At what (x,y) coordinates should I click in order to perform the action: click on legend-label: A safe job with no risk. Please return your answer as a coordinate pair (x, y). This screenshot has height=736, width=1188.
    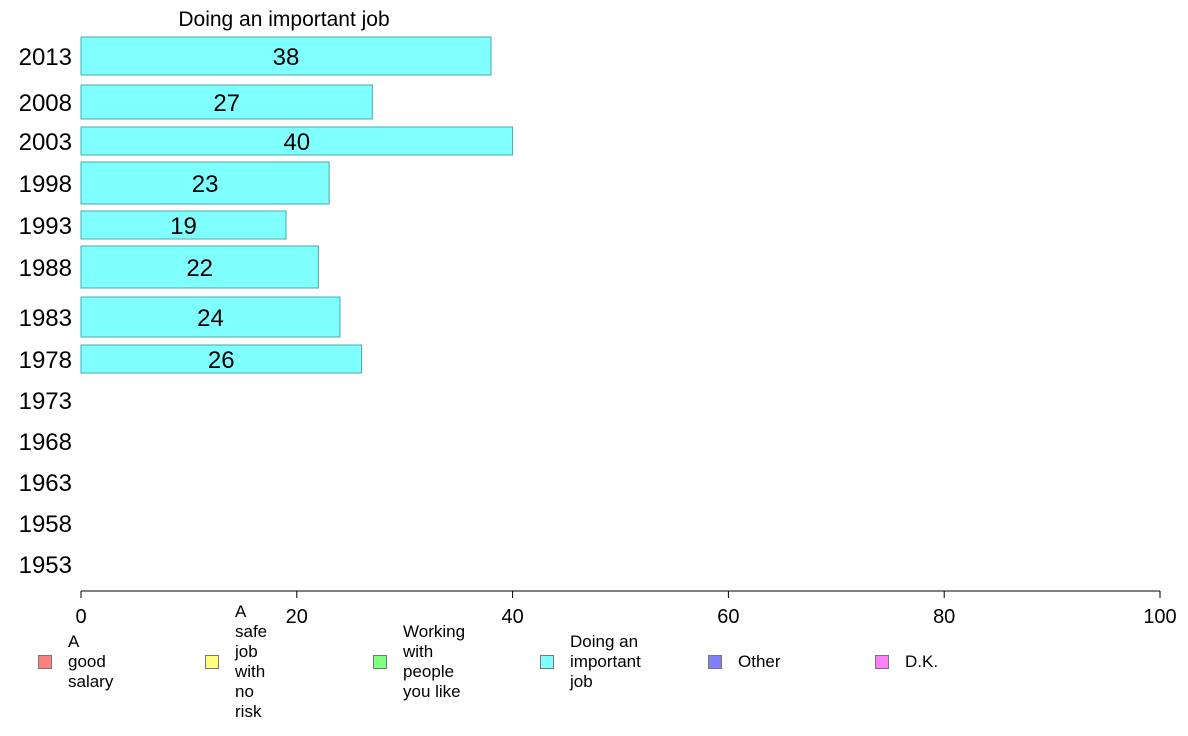
    Looking at the image, I should click on (251, 661).